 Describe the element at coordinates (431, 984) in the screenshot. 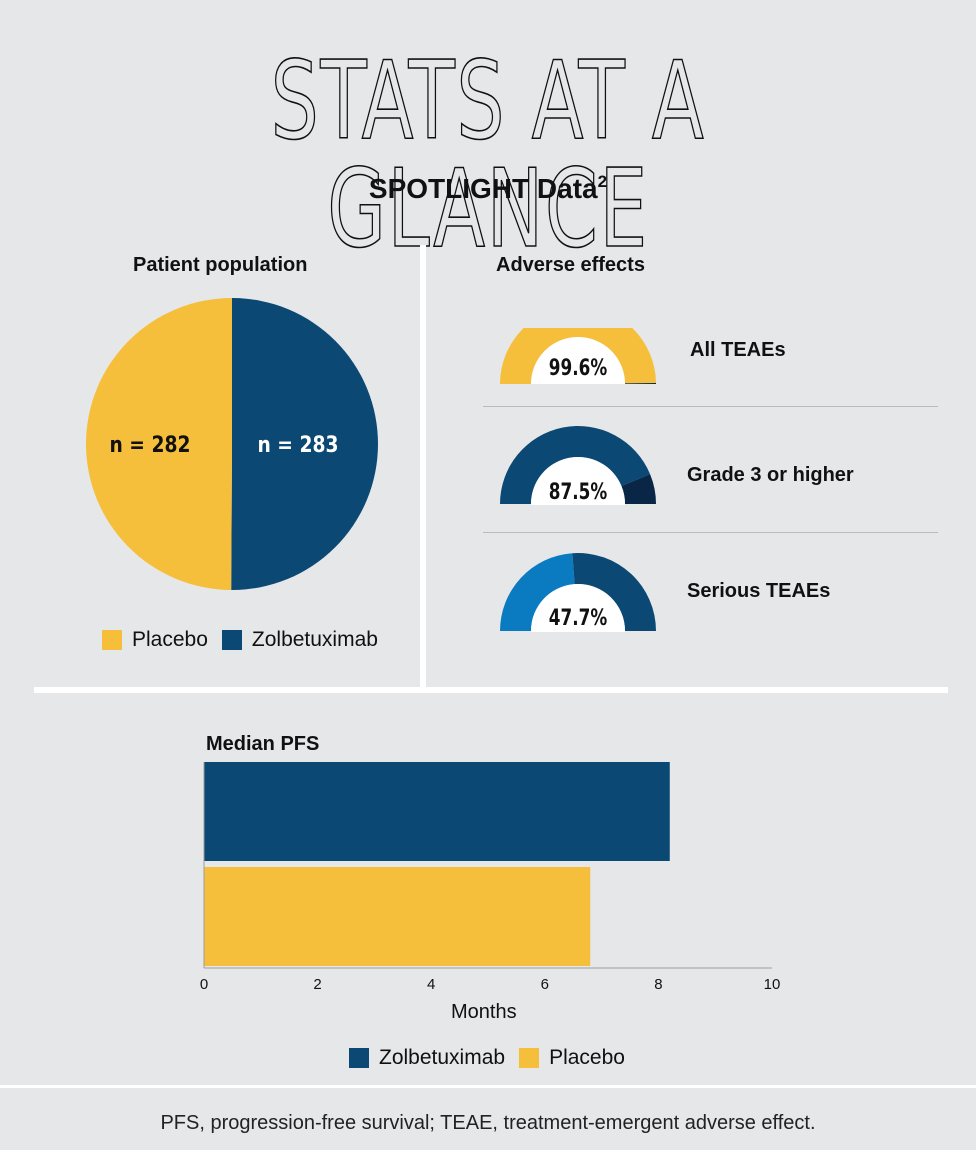

I see `x-tick-label: 4` at that location.